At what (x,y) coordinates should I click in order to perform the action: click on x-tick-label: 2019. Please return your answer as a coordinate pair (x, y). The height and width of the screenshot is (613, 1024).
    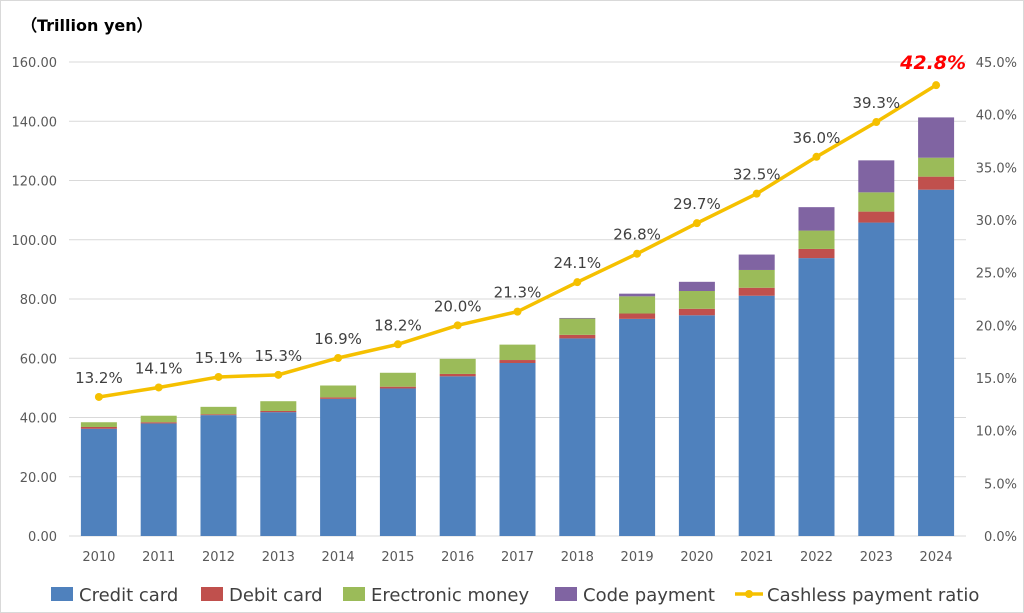
    Looking at the image, I should click on (637, 557).